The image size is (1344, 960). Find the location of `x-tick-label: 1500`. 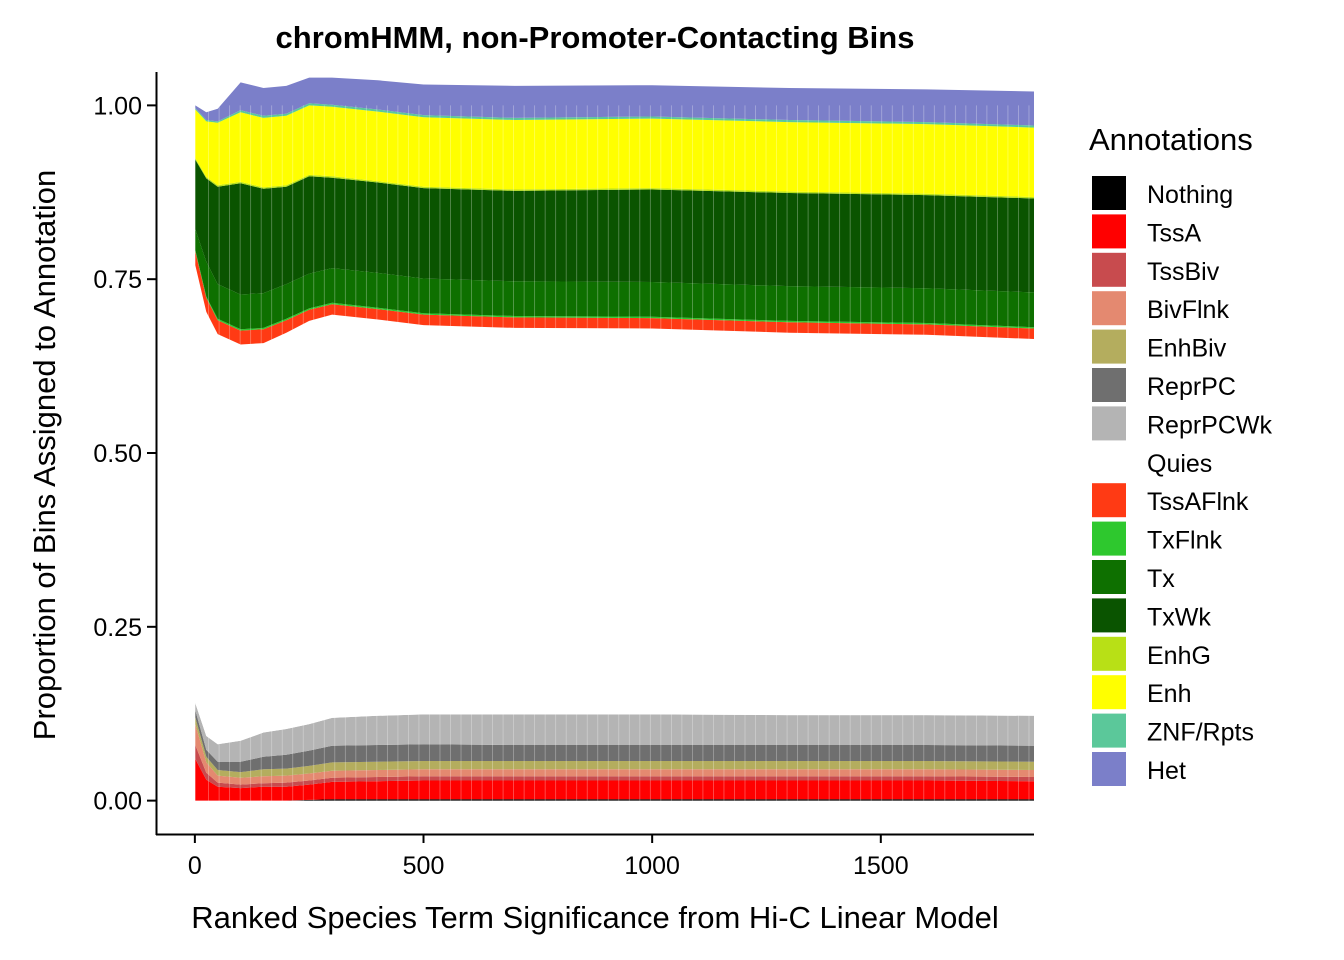

x-tick-label: 1500 is located at coordinates (881, 866).